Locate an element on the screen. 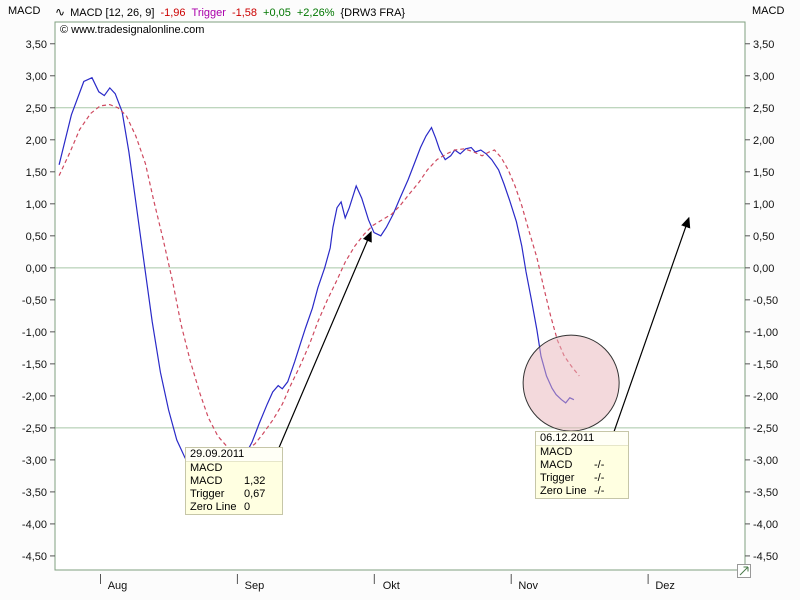 This screenshot has width=800, height=600. y-axis-label-left: -0,50 is located at coordinates (34, 301).